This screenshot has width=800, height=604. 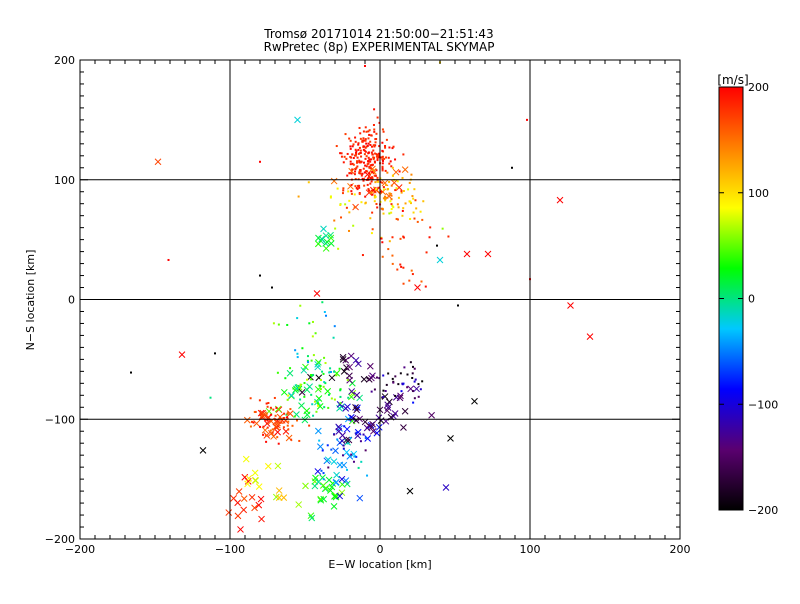 What do you see at coordinates (30, 300) in the screenshot?
I see `y-axis-label: N−S location [km]` at bounding box center [30, 300].